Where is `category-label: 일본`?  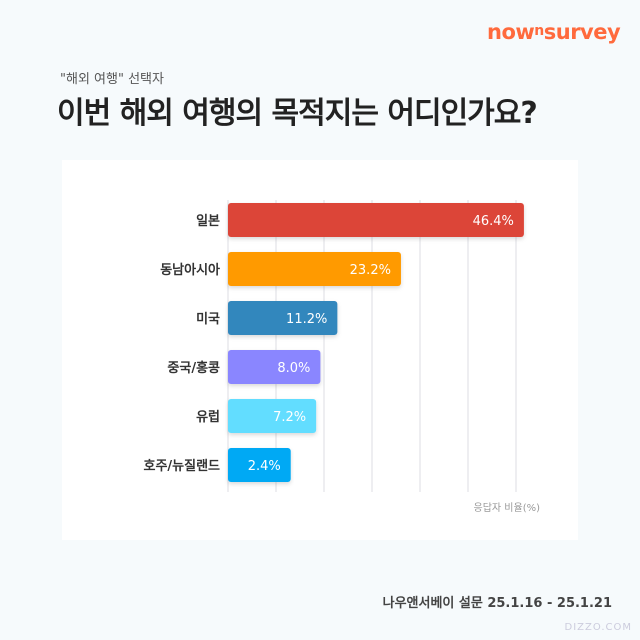 category-label: 일본 is located at coordinates (208, 221).